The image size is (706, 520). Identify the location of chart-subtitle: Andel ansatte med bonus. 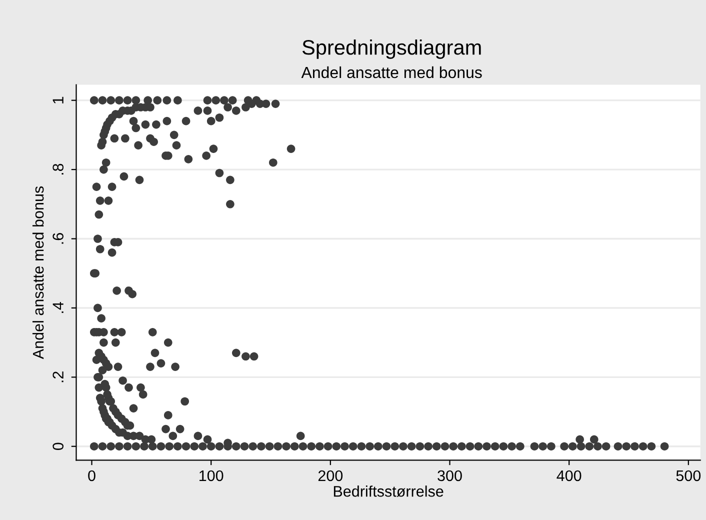
(391, 72).